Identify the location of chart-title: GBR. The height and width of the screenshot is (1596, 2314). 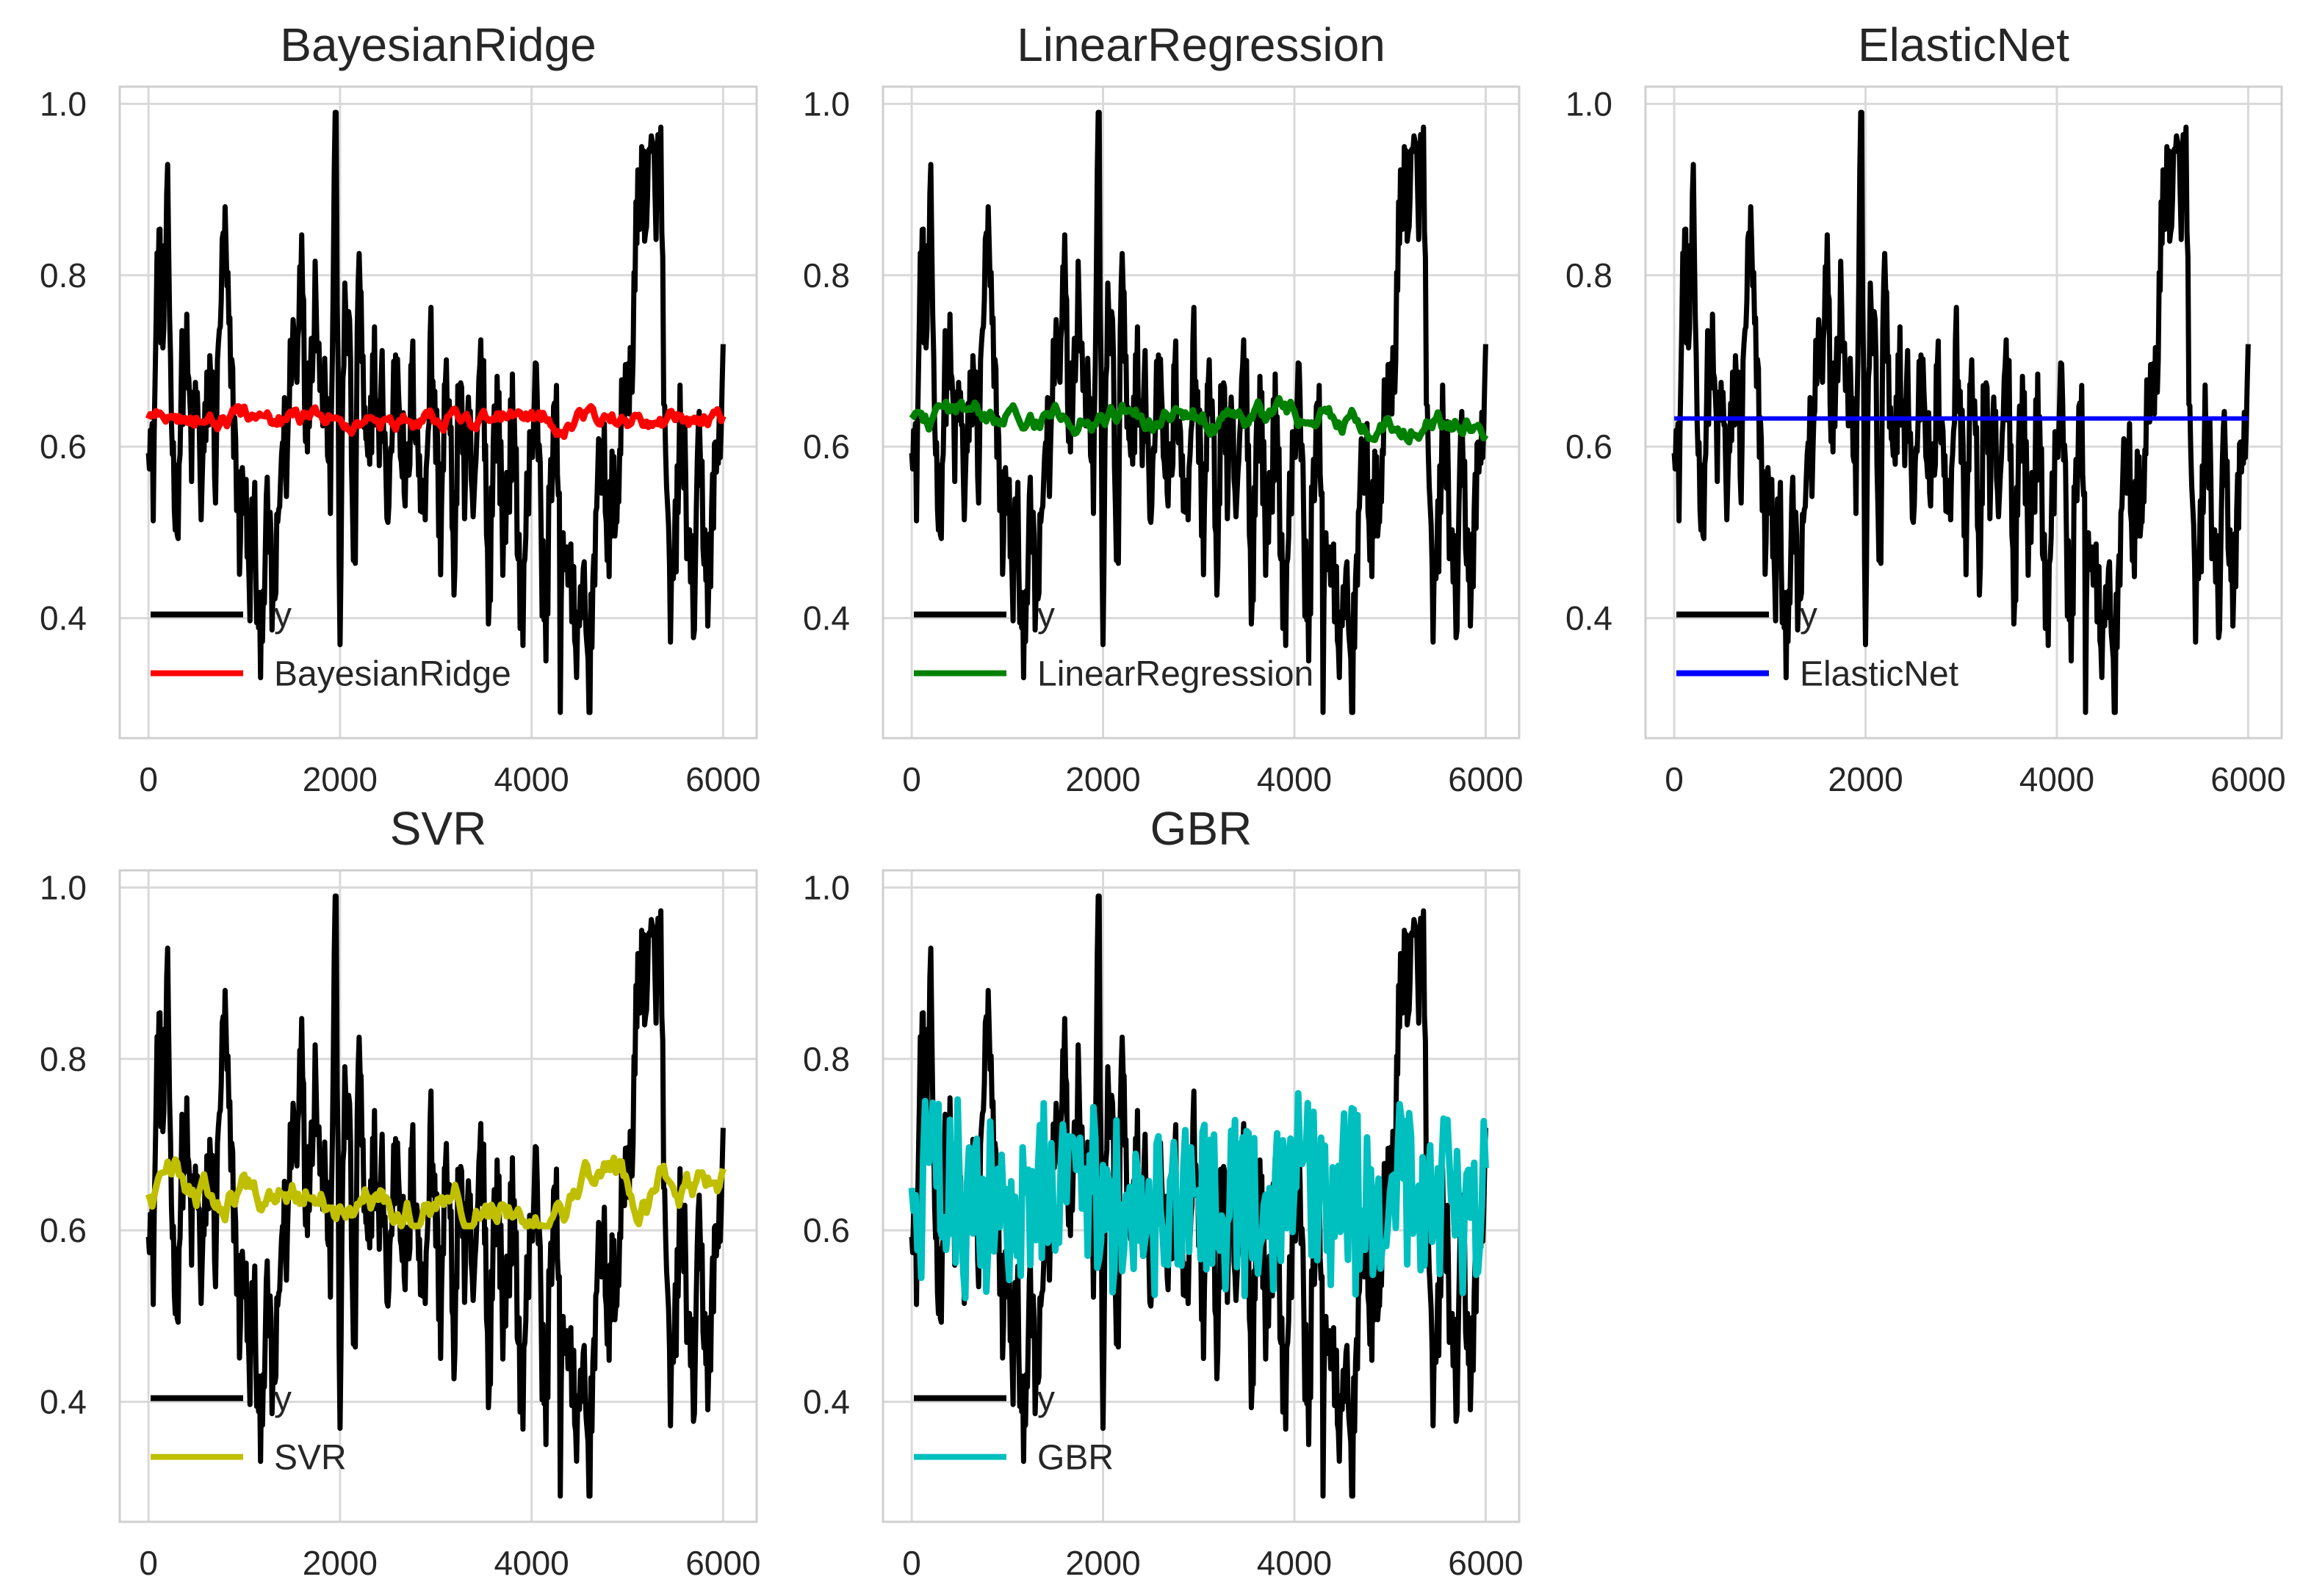
(1201, 828).